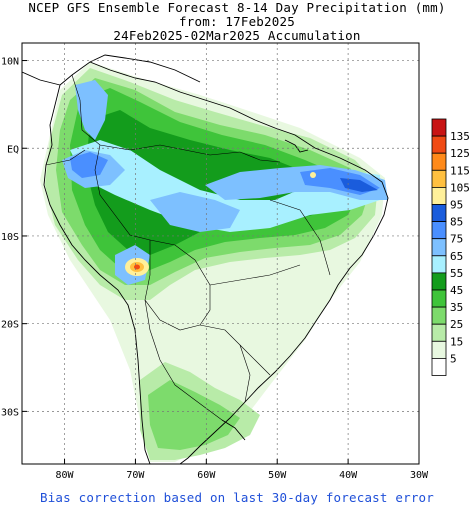 Image resolution: width=474 pixels, height=507 pixels. I want to click on caribbean-coast, so click(145, 68).